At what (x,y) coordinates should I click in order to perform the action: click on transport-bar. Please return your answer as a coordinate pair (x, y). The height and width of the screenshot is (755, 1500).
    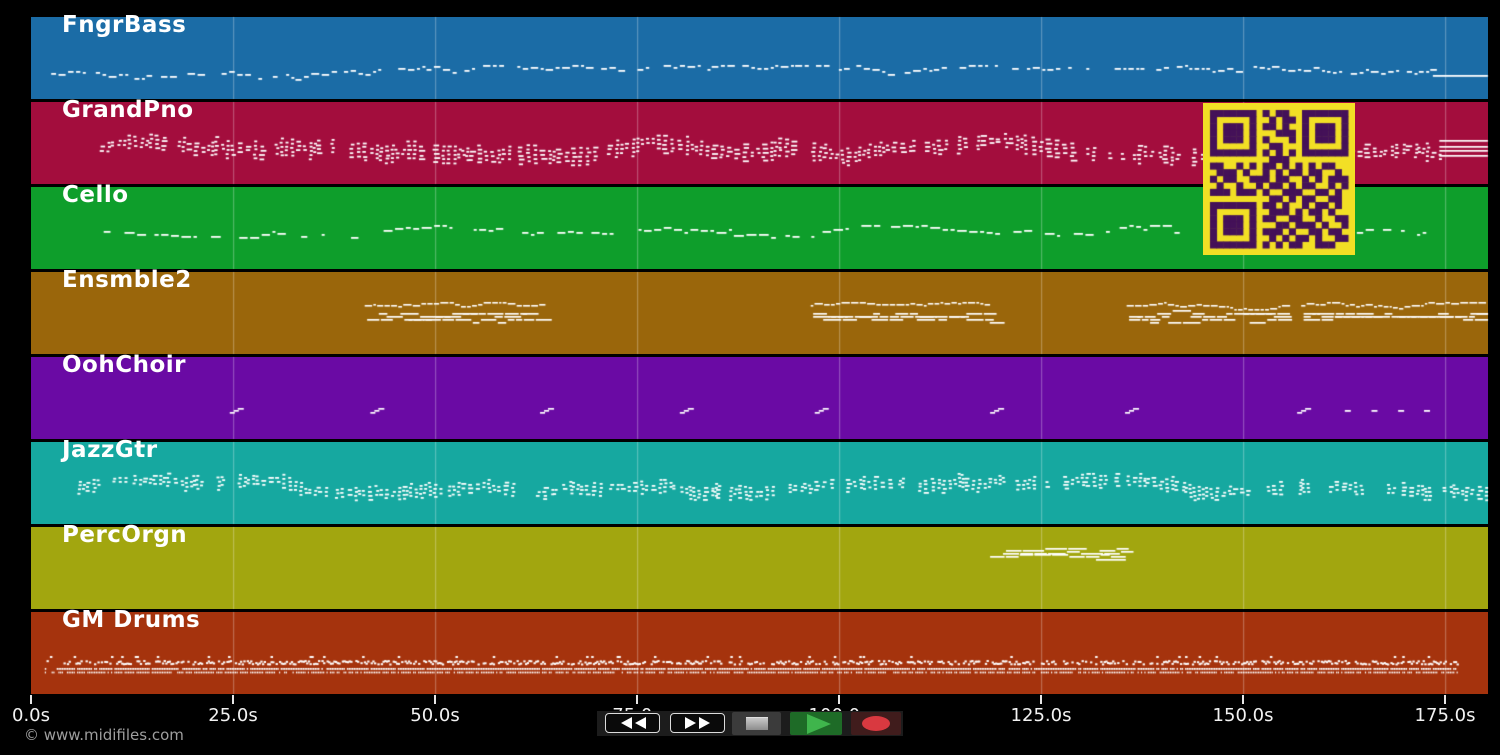
    Looking at the image, I should click on (750, 723).